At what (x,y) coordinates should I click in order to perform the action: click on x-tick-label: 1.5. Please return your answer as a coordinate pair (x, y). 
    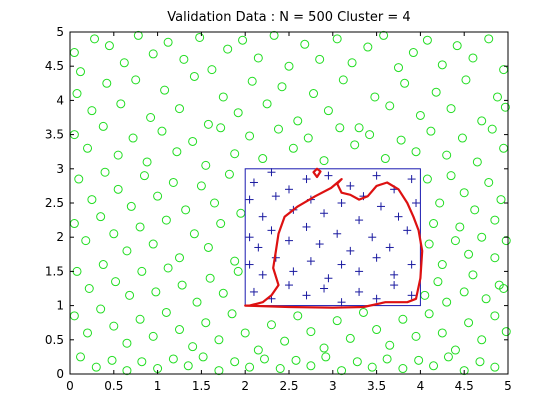
    Looking at the image, I should click on (201, 386).